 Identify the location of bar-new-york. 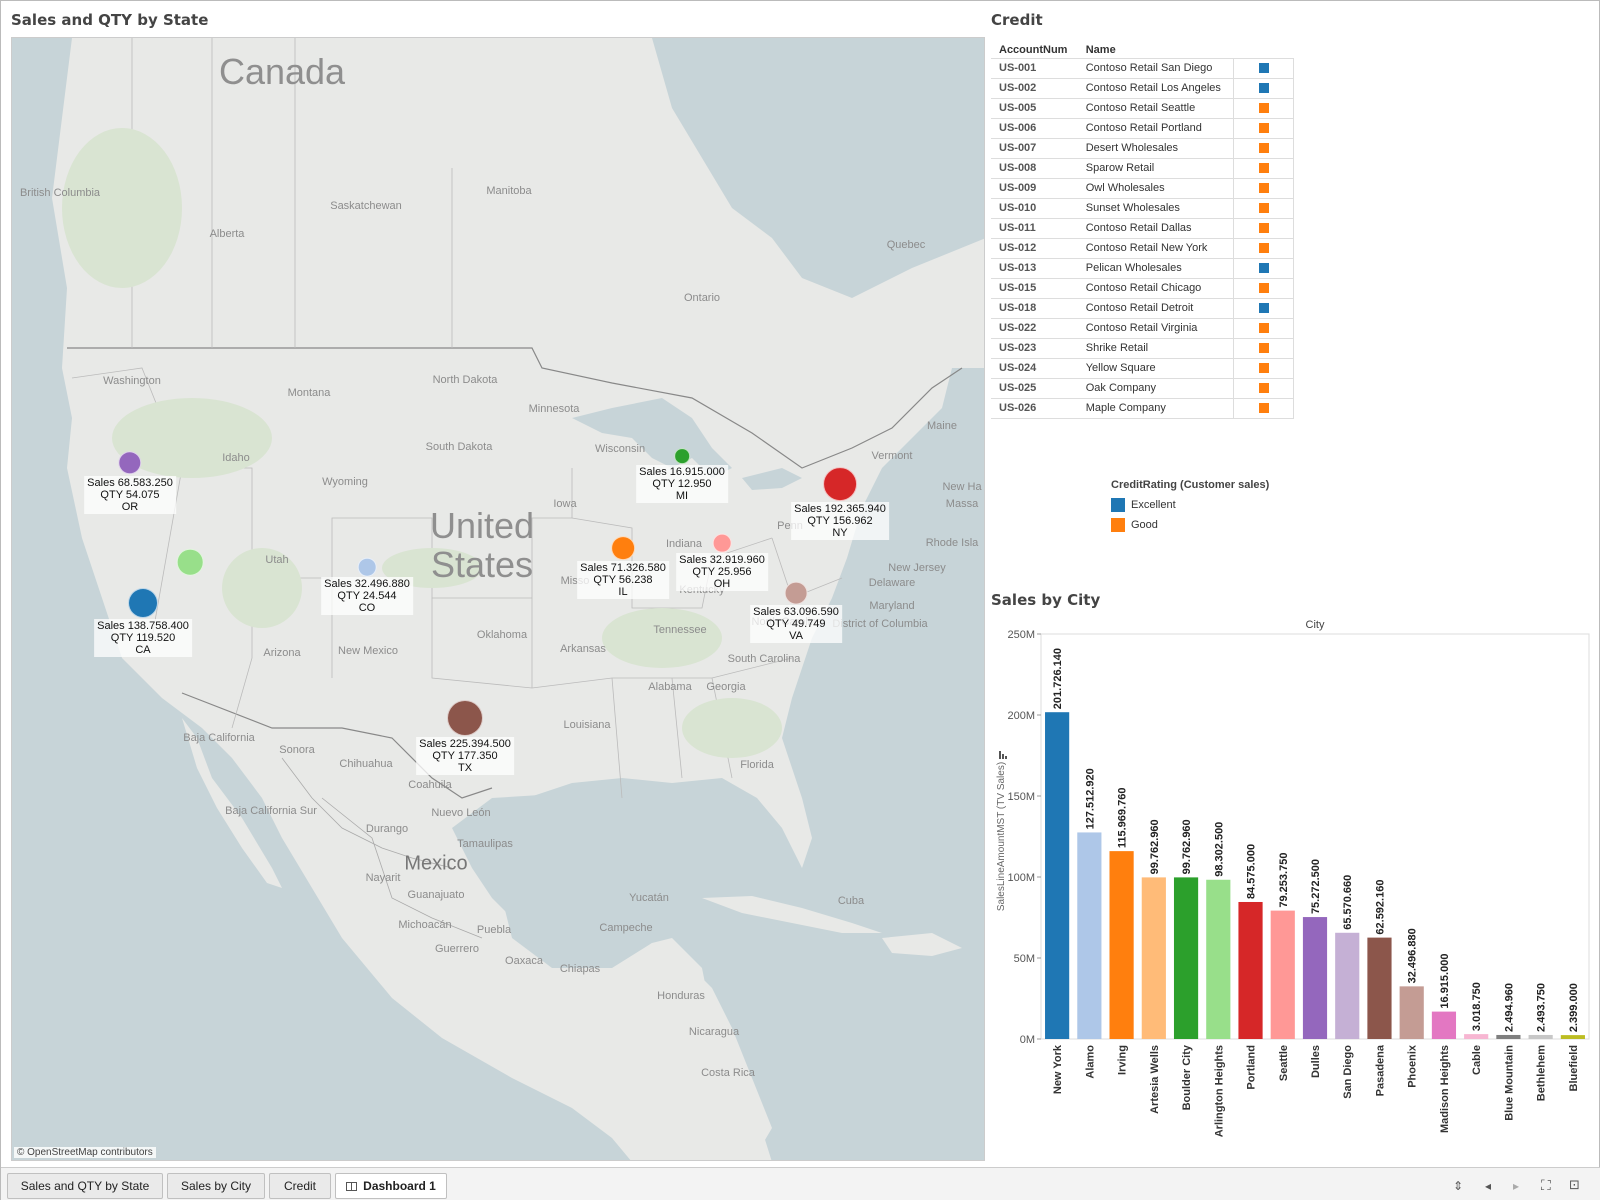
(1057, 875).